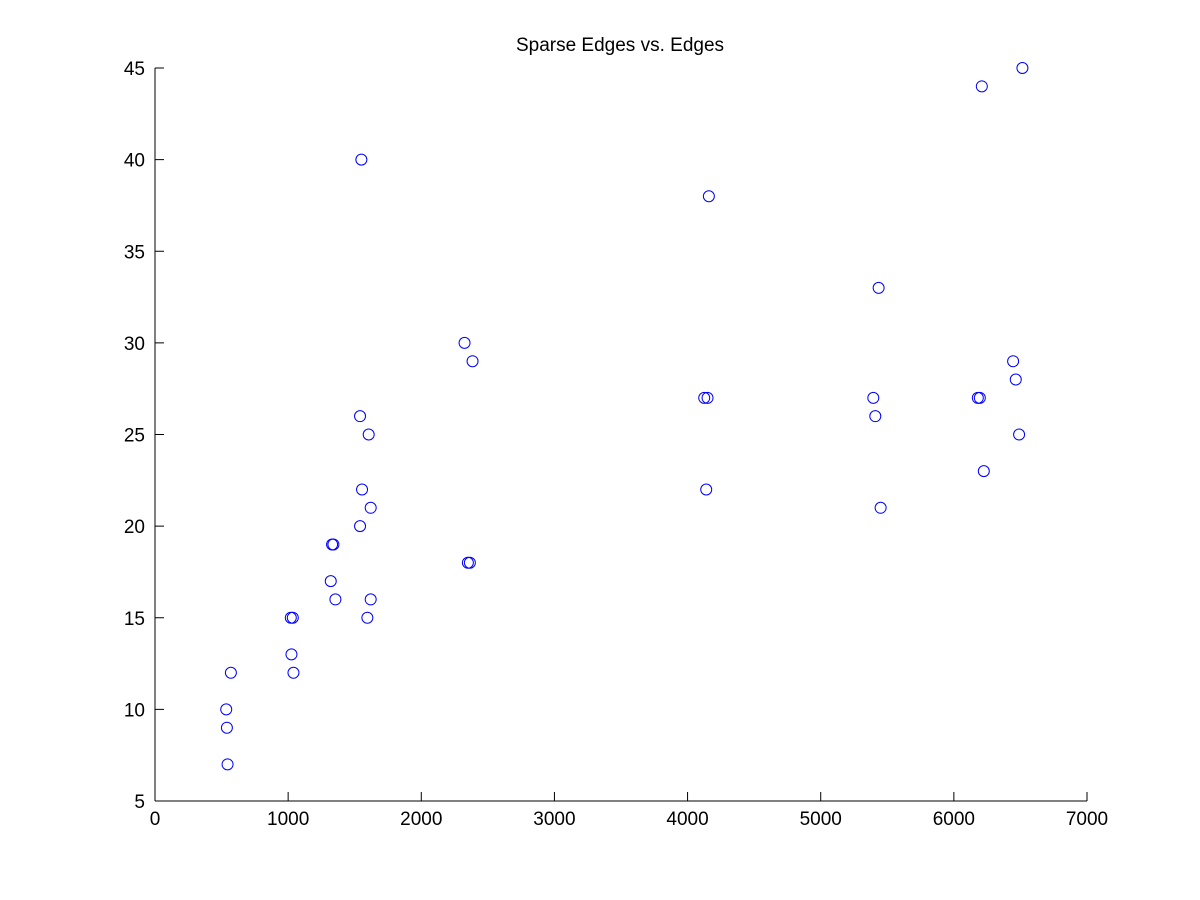 The width and height of the screenshot is (1200, 900). I want to click on y-tick-label: 30, so click(134, 344).